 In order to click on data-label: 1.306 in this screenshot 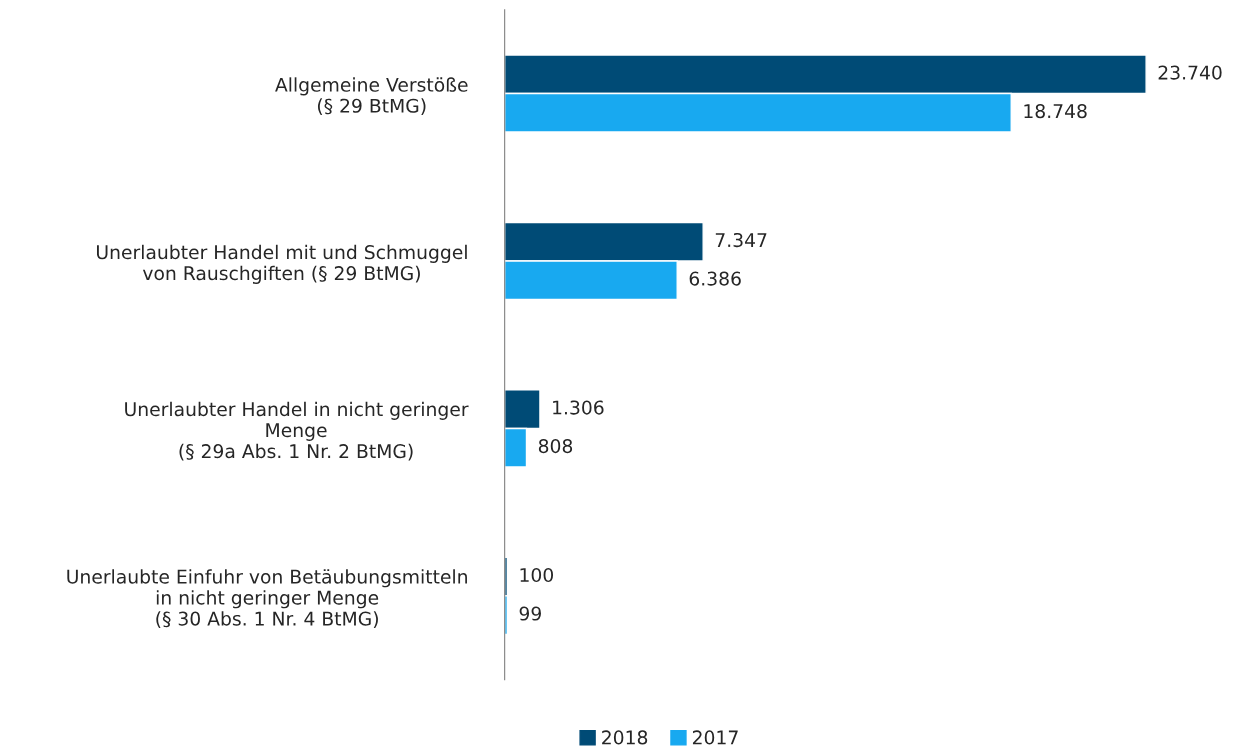, I will do `click(578, 407)`.